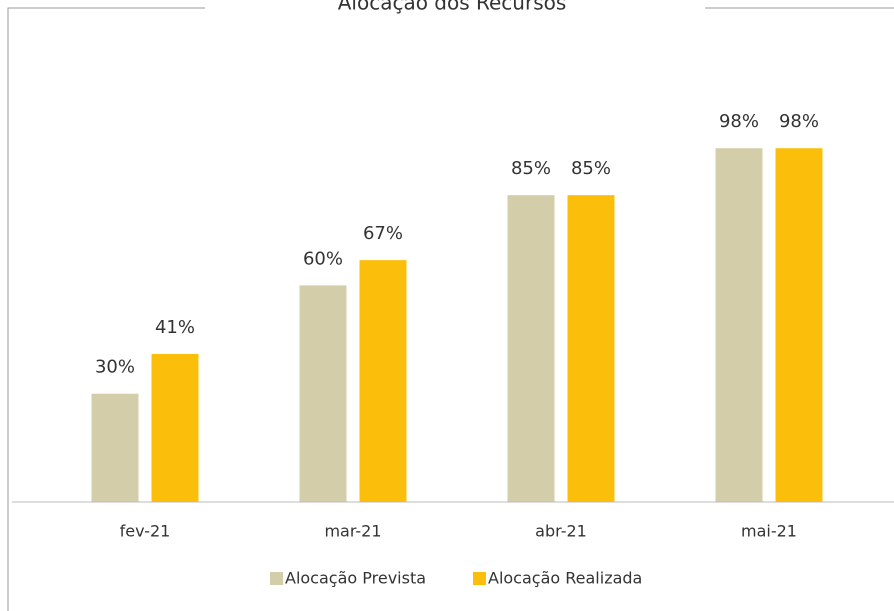 The image size is (894, 611). Describe the element at coordinates (323, 258) in the screenshot. I see `value-label: 60%` at that location.